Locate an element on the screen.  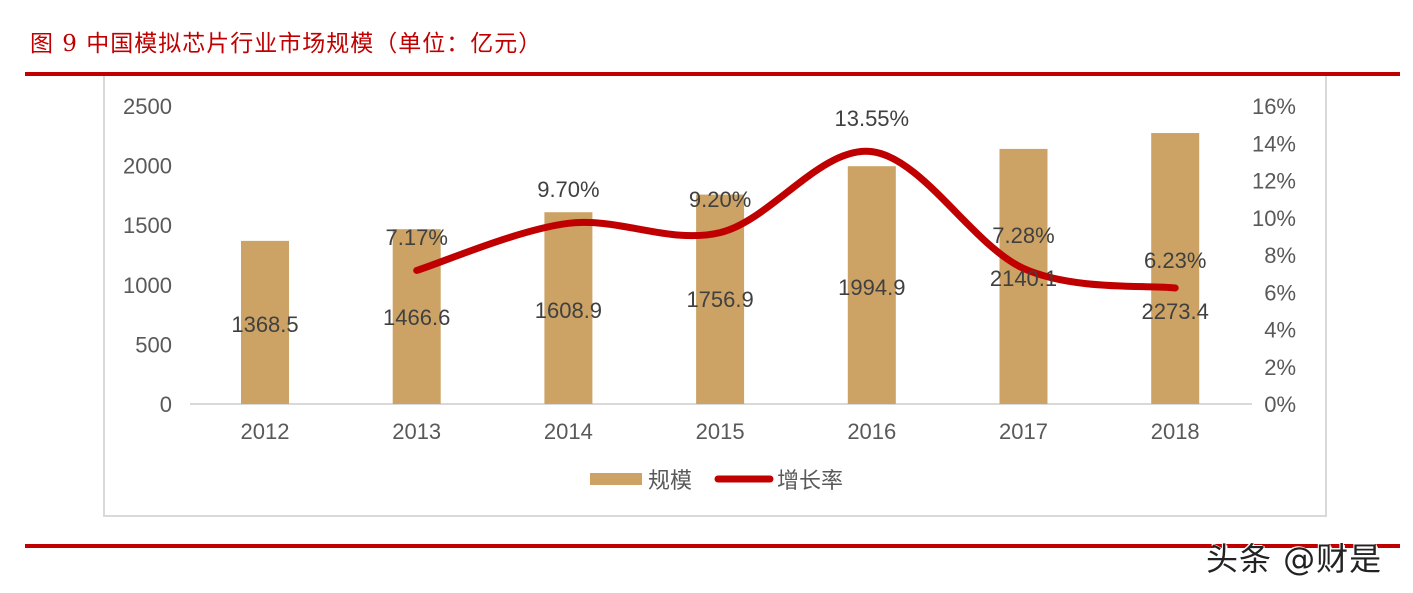
left-axis-tick: 500 is located at coordinates (153, 344).